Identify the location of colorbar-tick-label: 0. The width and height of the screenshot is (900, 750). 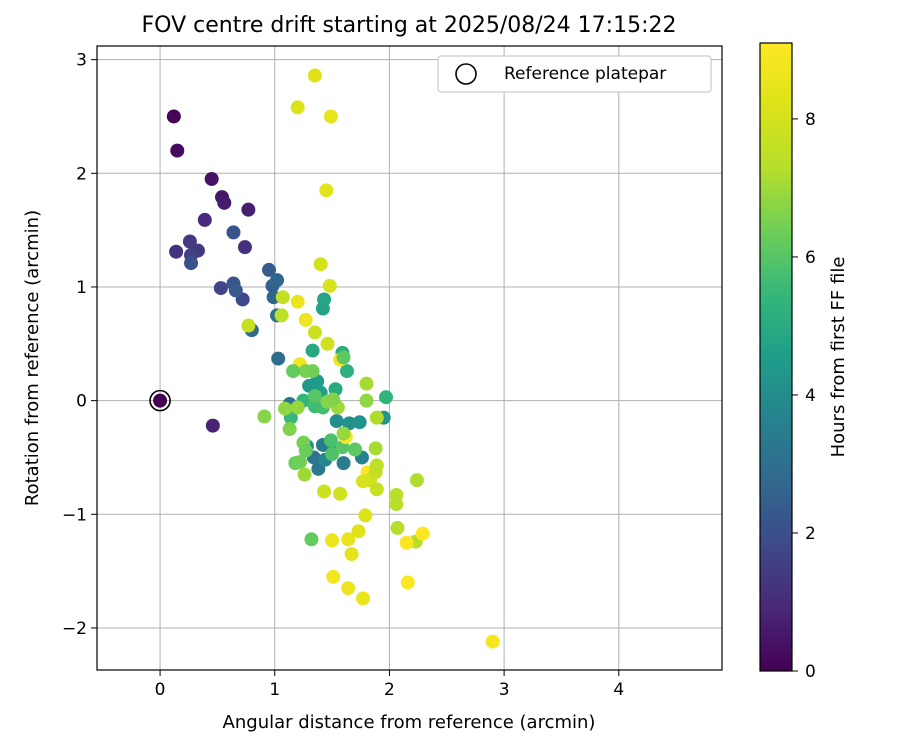
(810, 672).